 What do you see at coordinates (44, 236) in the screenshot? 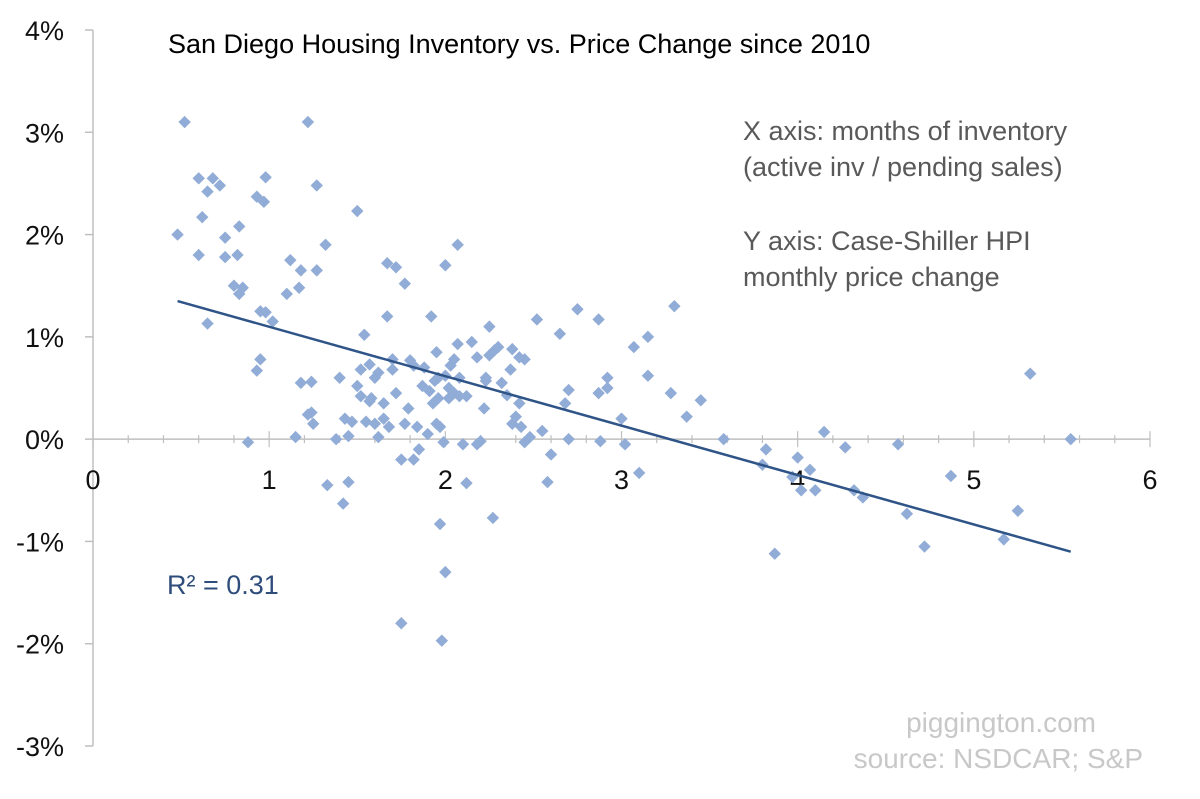
I see `y-tick-label: 2%` at bounding box center [44, 236].